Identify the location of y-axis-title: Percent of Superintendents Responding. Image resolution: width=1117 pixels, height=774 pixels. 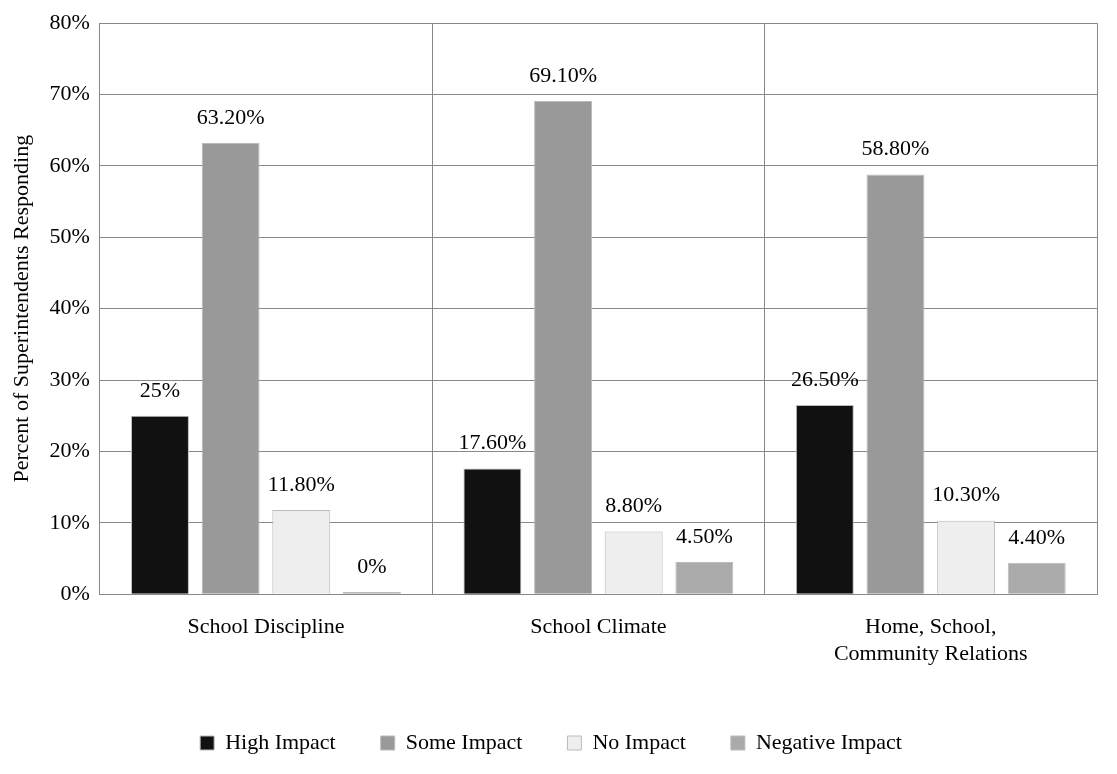
(20, 308).